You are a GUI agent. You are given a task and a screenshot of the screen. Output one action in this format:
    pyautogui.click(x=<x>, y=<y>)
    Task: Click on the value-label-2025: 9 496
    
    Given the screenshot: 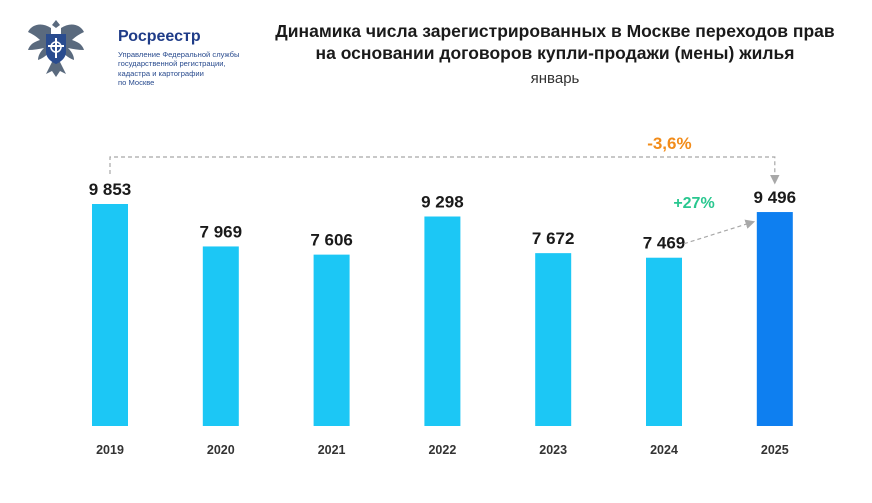 What is the action you would take?
    pyautogui.click(x=775, y=197)
    